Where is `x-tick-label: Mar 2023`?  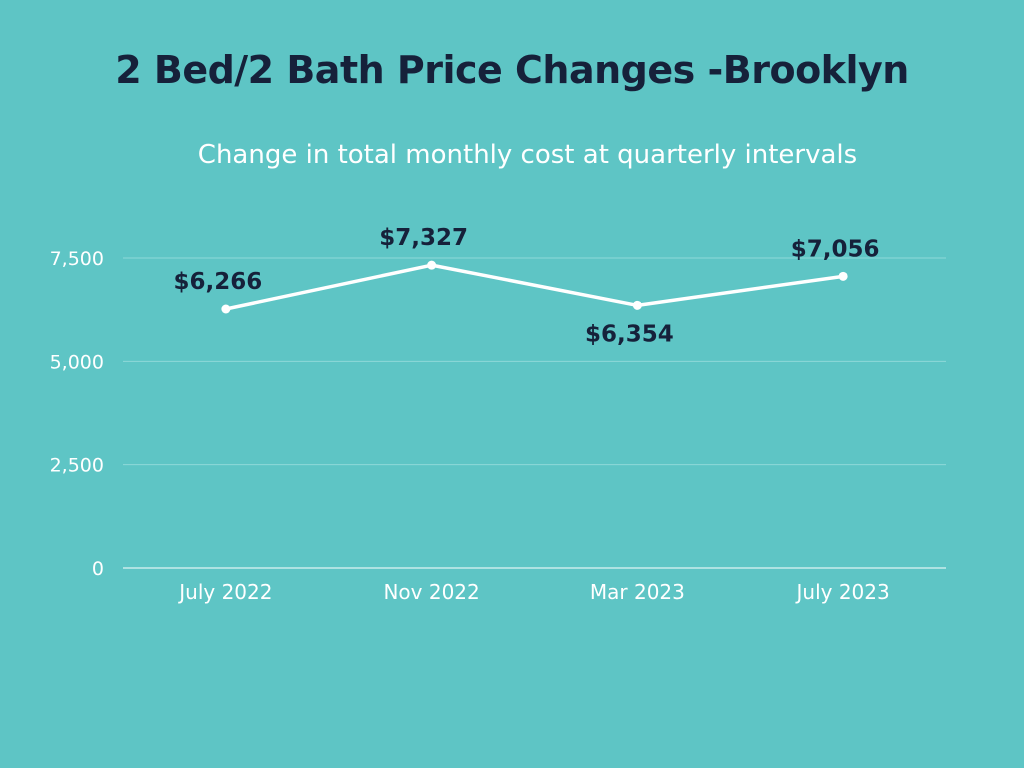 x-tick-label: Mar 2023 is located at coordinates (637, 592).